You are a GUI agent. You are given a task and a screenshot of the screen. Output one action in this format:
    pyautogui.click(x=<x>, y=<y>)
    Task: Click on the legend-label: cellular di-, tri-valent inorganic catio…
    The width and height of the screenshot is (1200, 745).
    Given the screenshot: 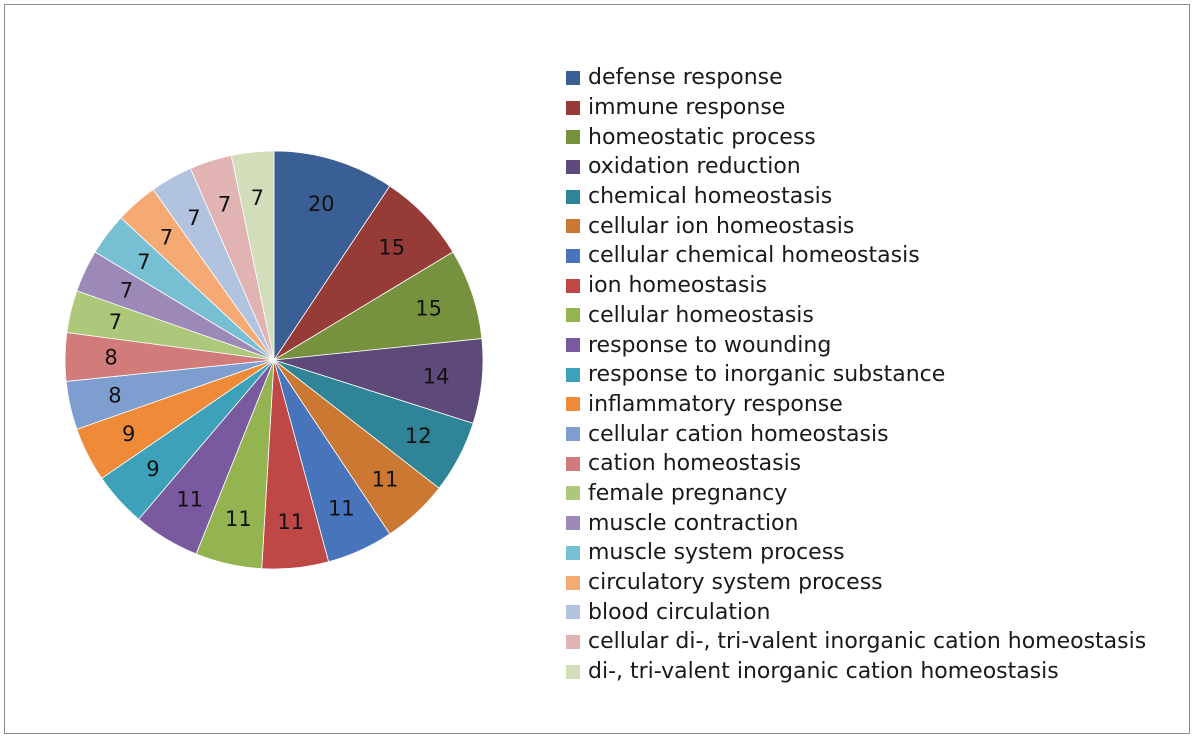 What is the action you would take?
    pyautogui.click(x=867, y=642)
    